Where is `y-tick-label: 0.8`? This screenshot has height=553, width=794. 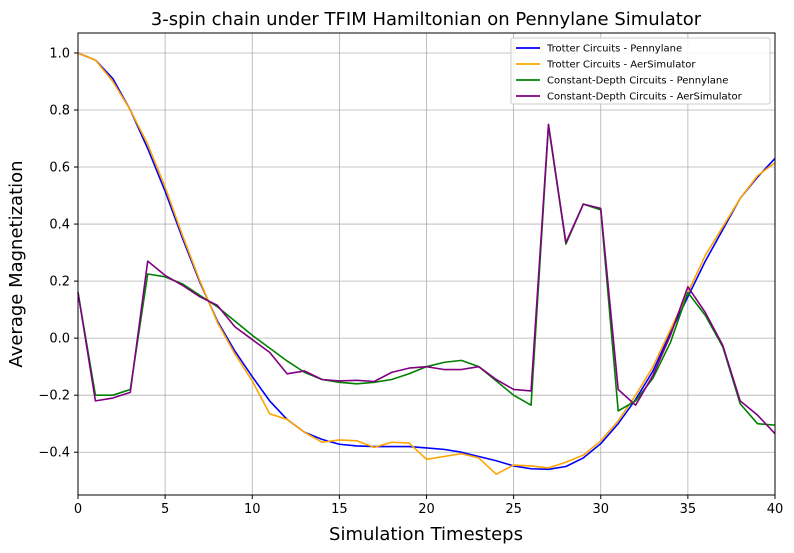
y-tick-label: 0.8 is located at coordinates (59, 111).